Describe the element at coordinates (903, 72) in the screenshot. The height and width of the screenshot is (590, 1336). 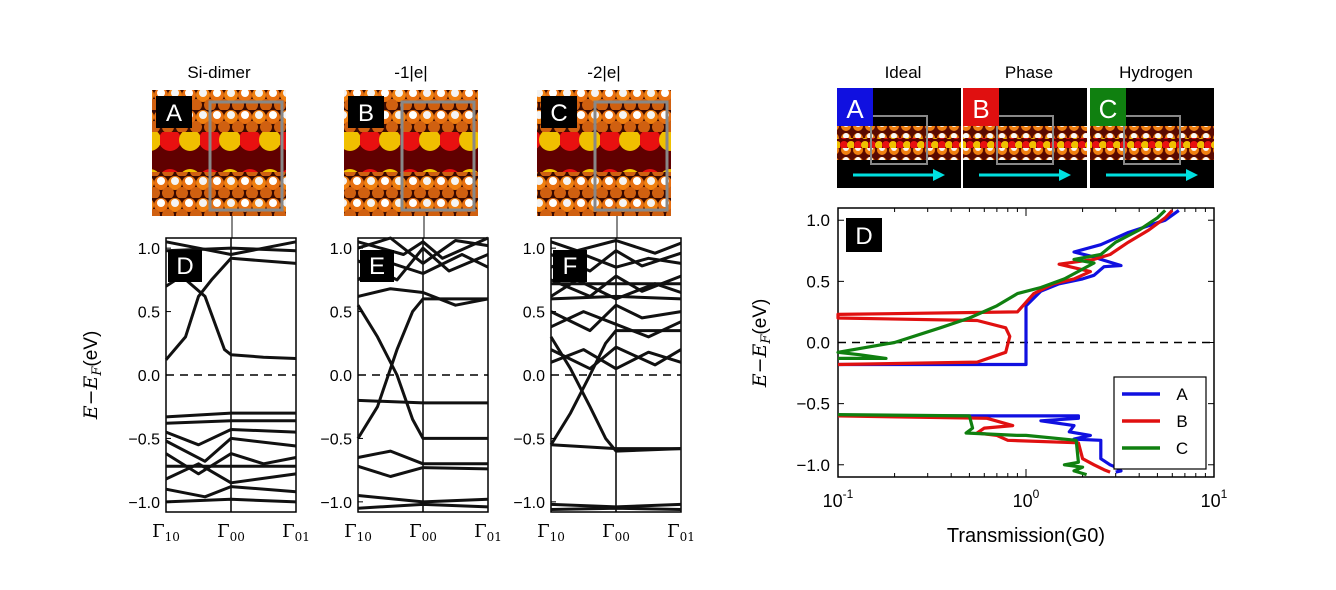
I see `panel-title: Ideal` at that location.